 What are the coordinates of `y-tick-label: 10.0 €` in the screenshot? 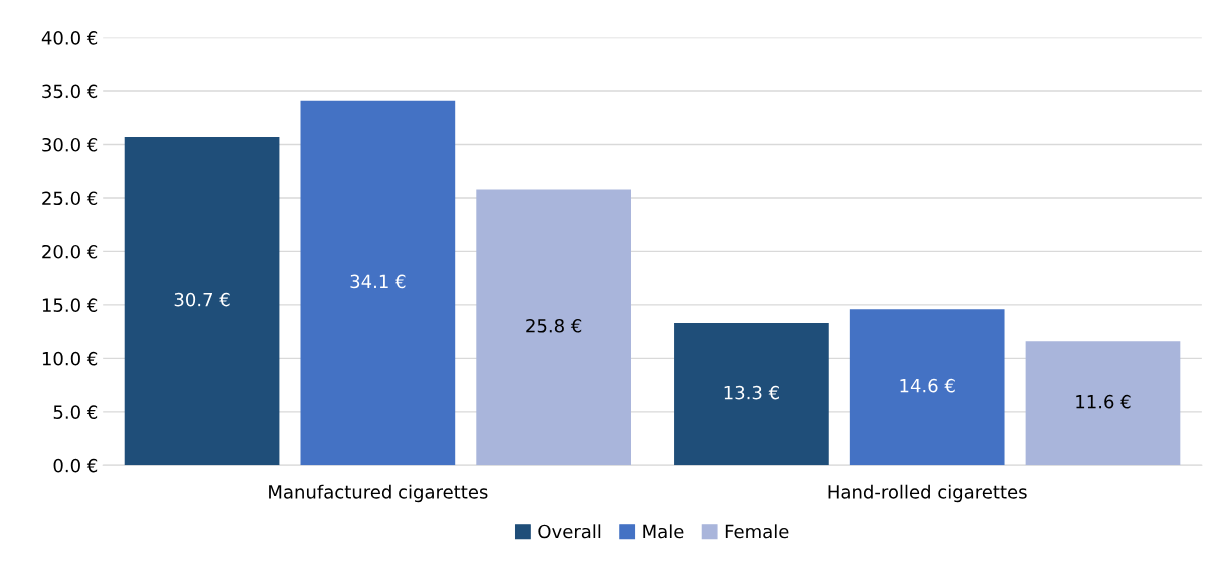 It's located at (70, 358).